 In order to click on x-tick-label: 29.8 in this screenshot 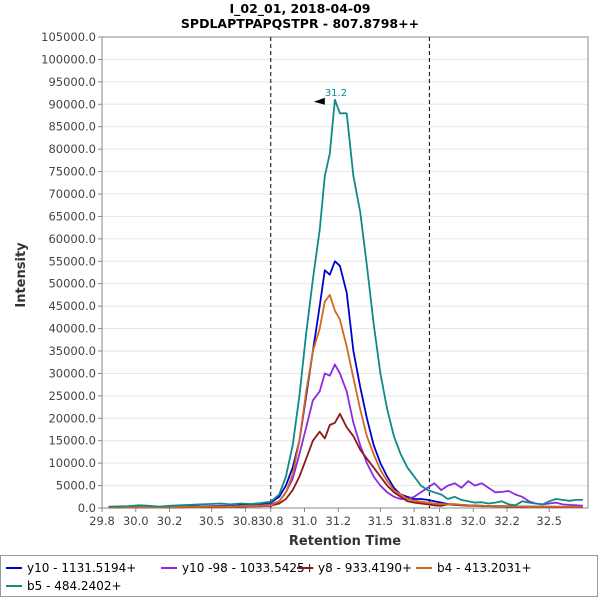, I will do `click(102, 521)`.